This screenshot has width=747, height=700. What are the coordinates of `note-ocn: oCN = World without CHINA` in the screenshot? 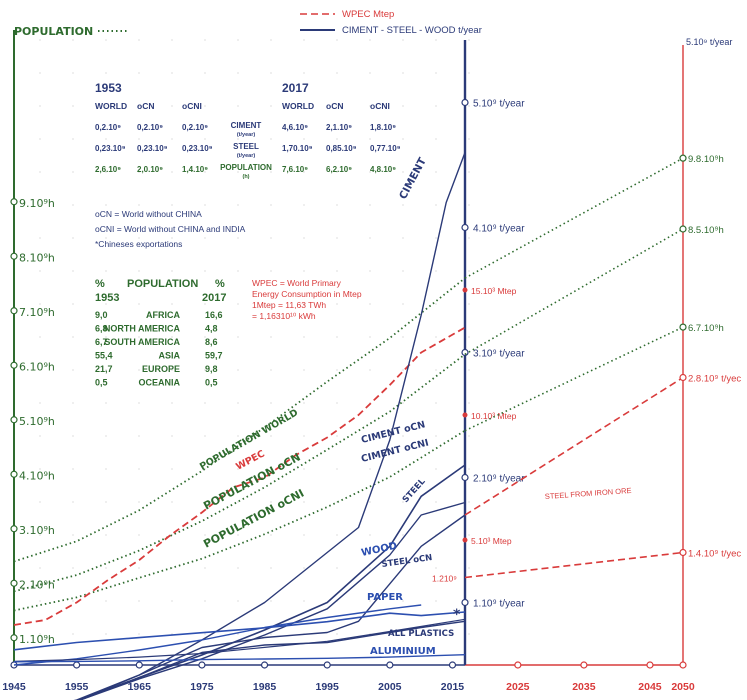 It's located at (148, 214).